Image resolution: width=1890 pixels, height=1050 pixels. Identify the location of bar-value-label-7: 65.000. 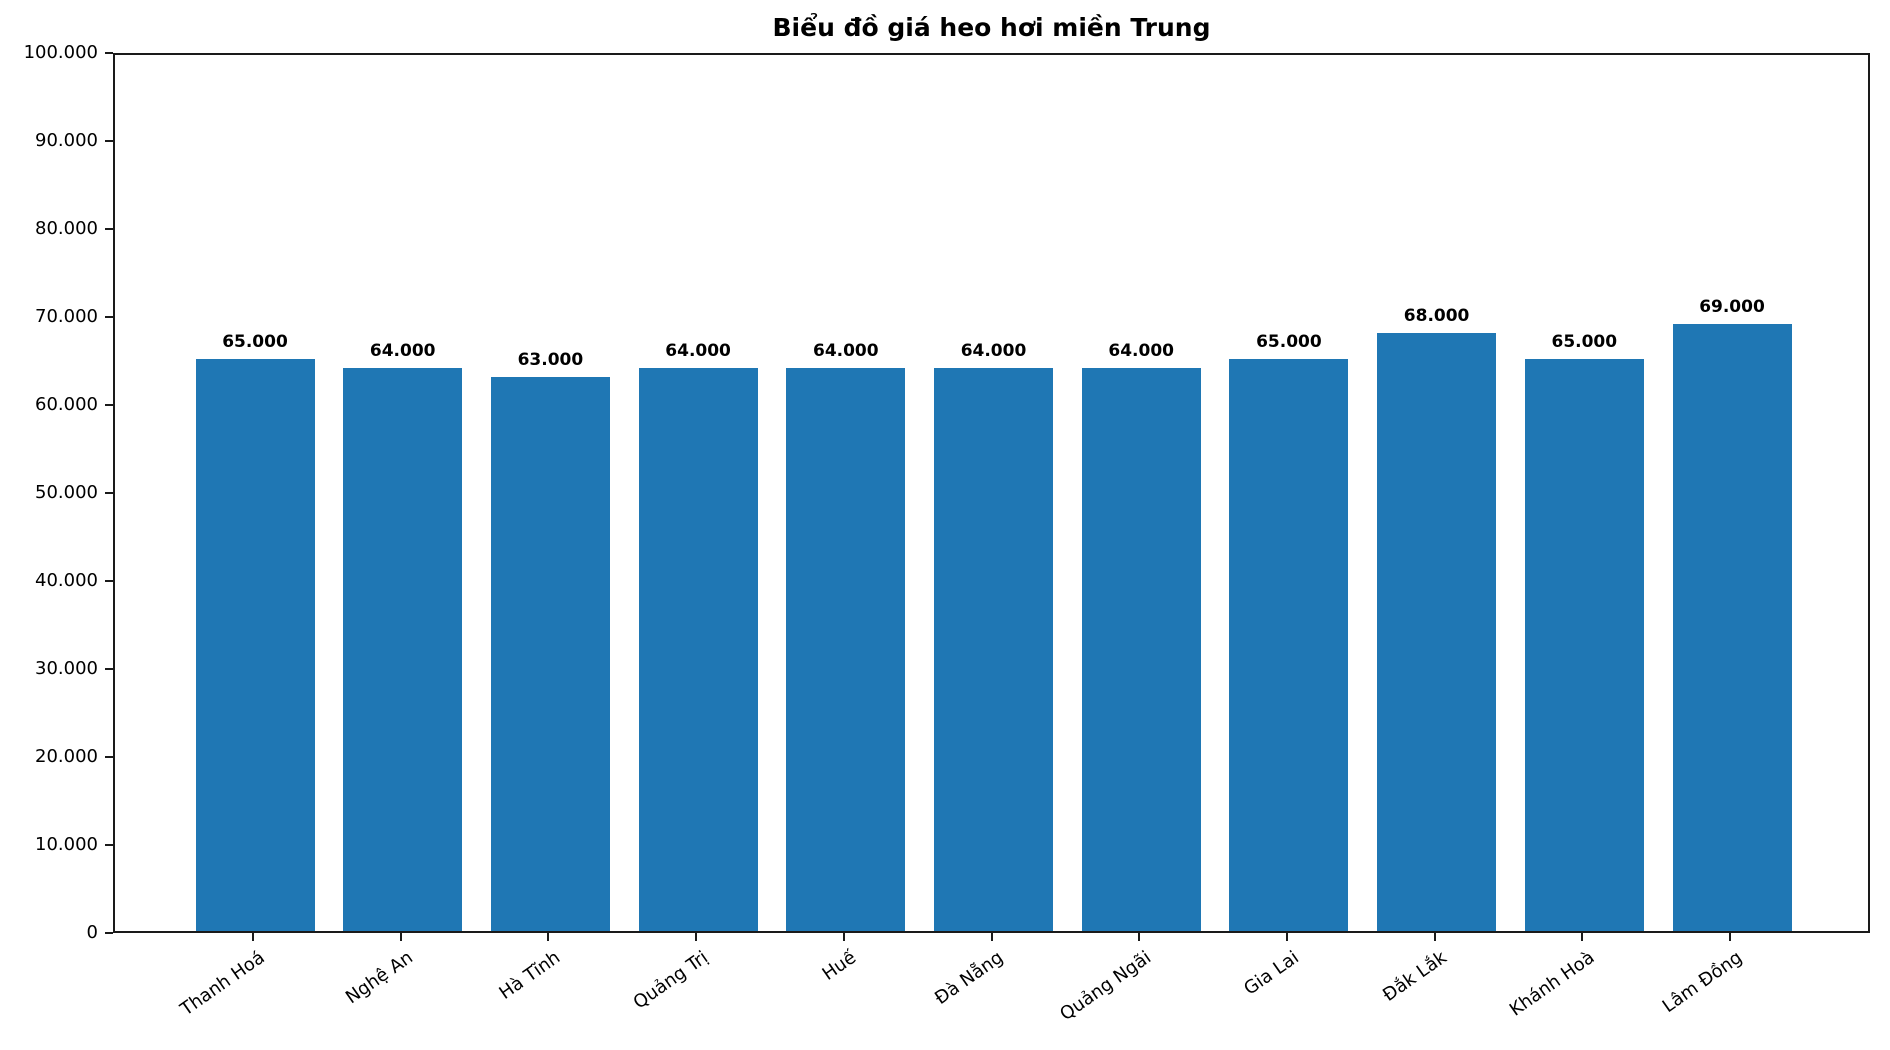
(1289, 342).